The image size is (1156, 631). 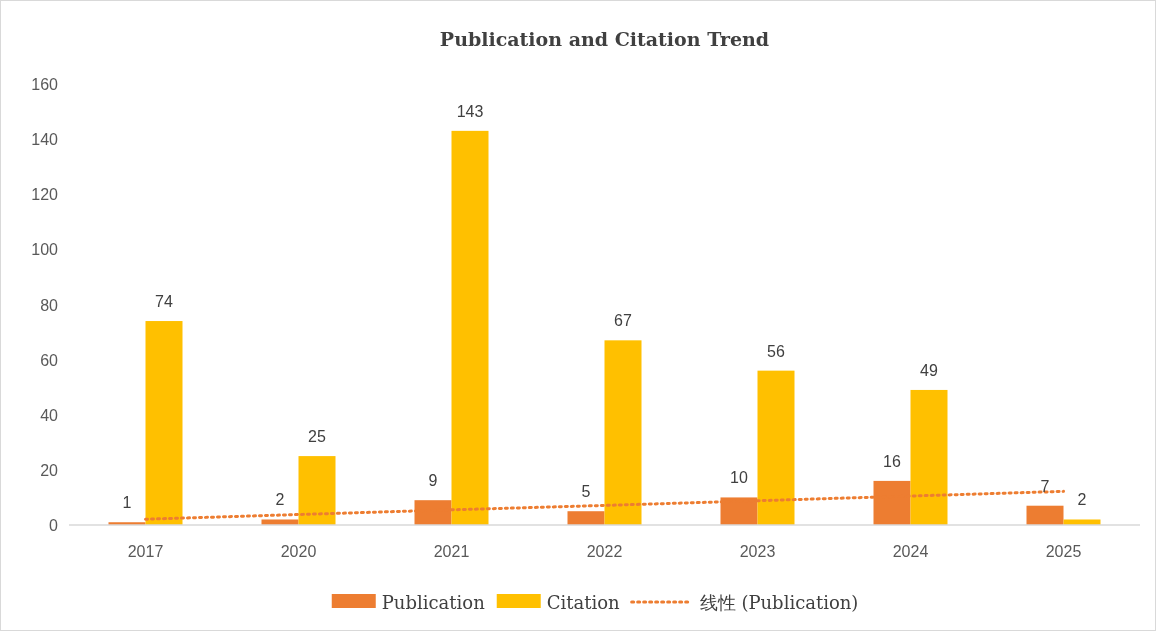 I want to click on x-tick-label: 2025, so click(x=1063, y=551).